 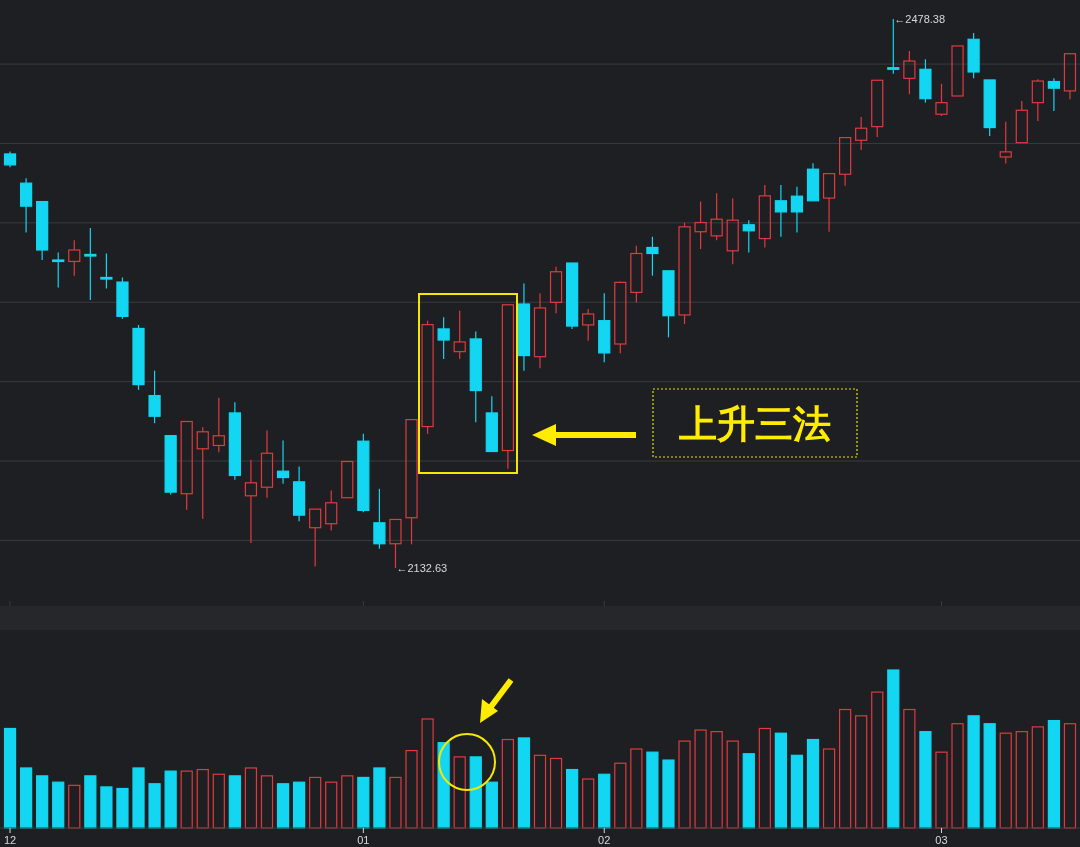 I want to click on annotation: ←2132.63, so click(x=422, y=568).